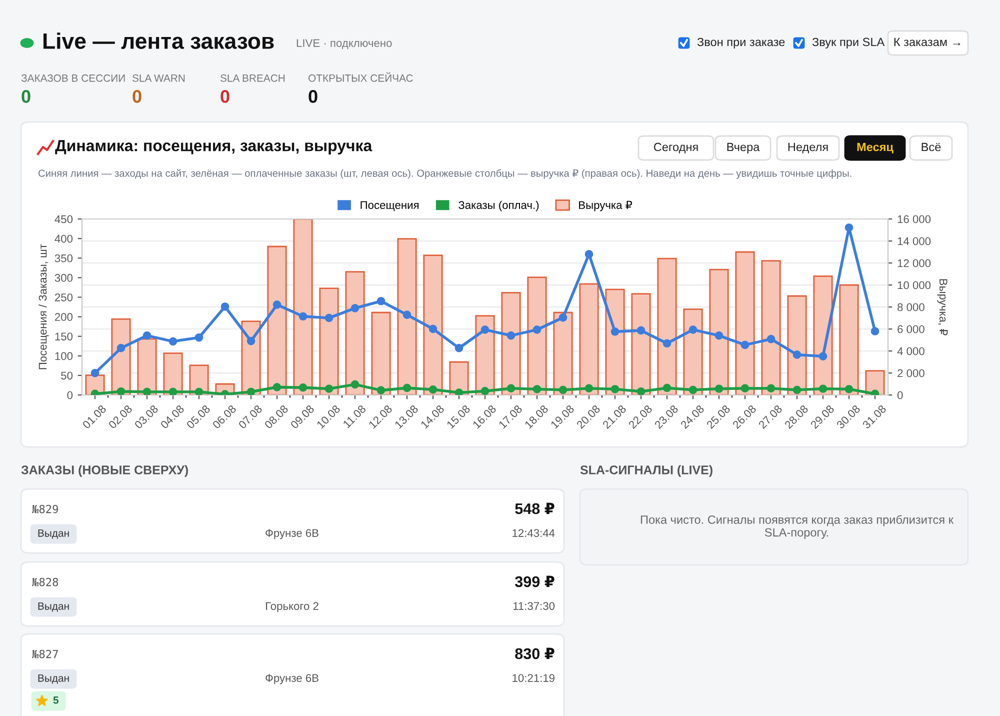  What do you see at coordinates (533, 678) in the screenshot?
I see `text: 10:21:19` at bounding box center [533, 678].